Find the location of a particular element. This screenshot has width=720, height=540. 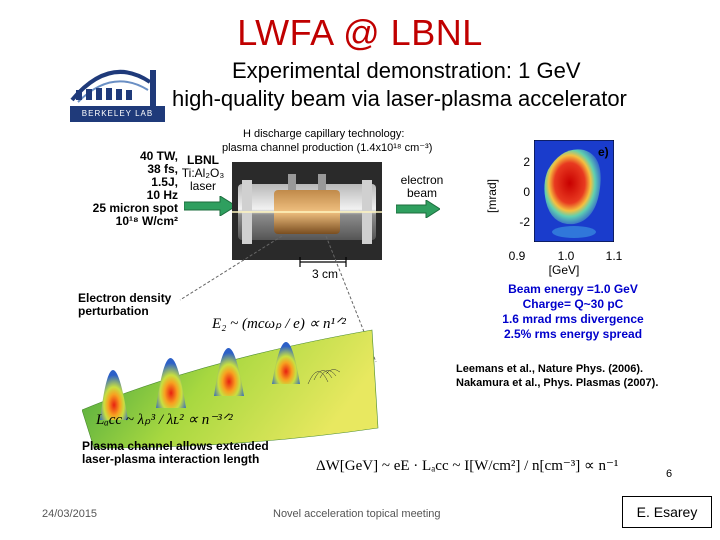

laser-param: 10¹⁸ W/cm² is located at coordinates (146, 221).